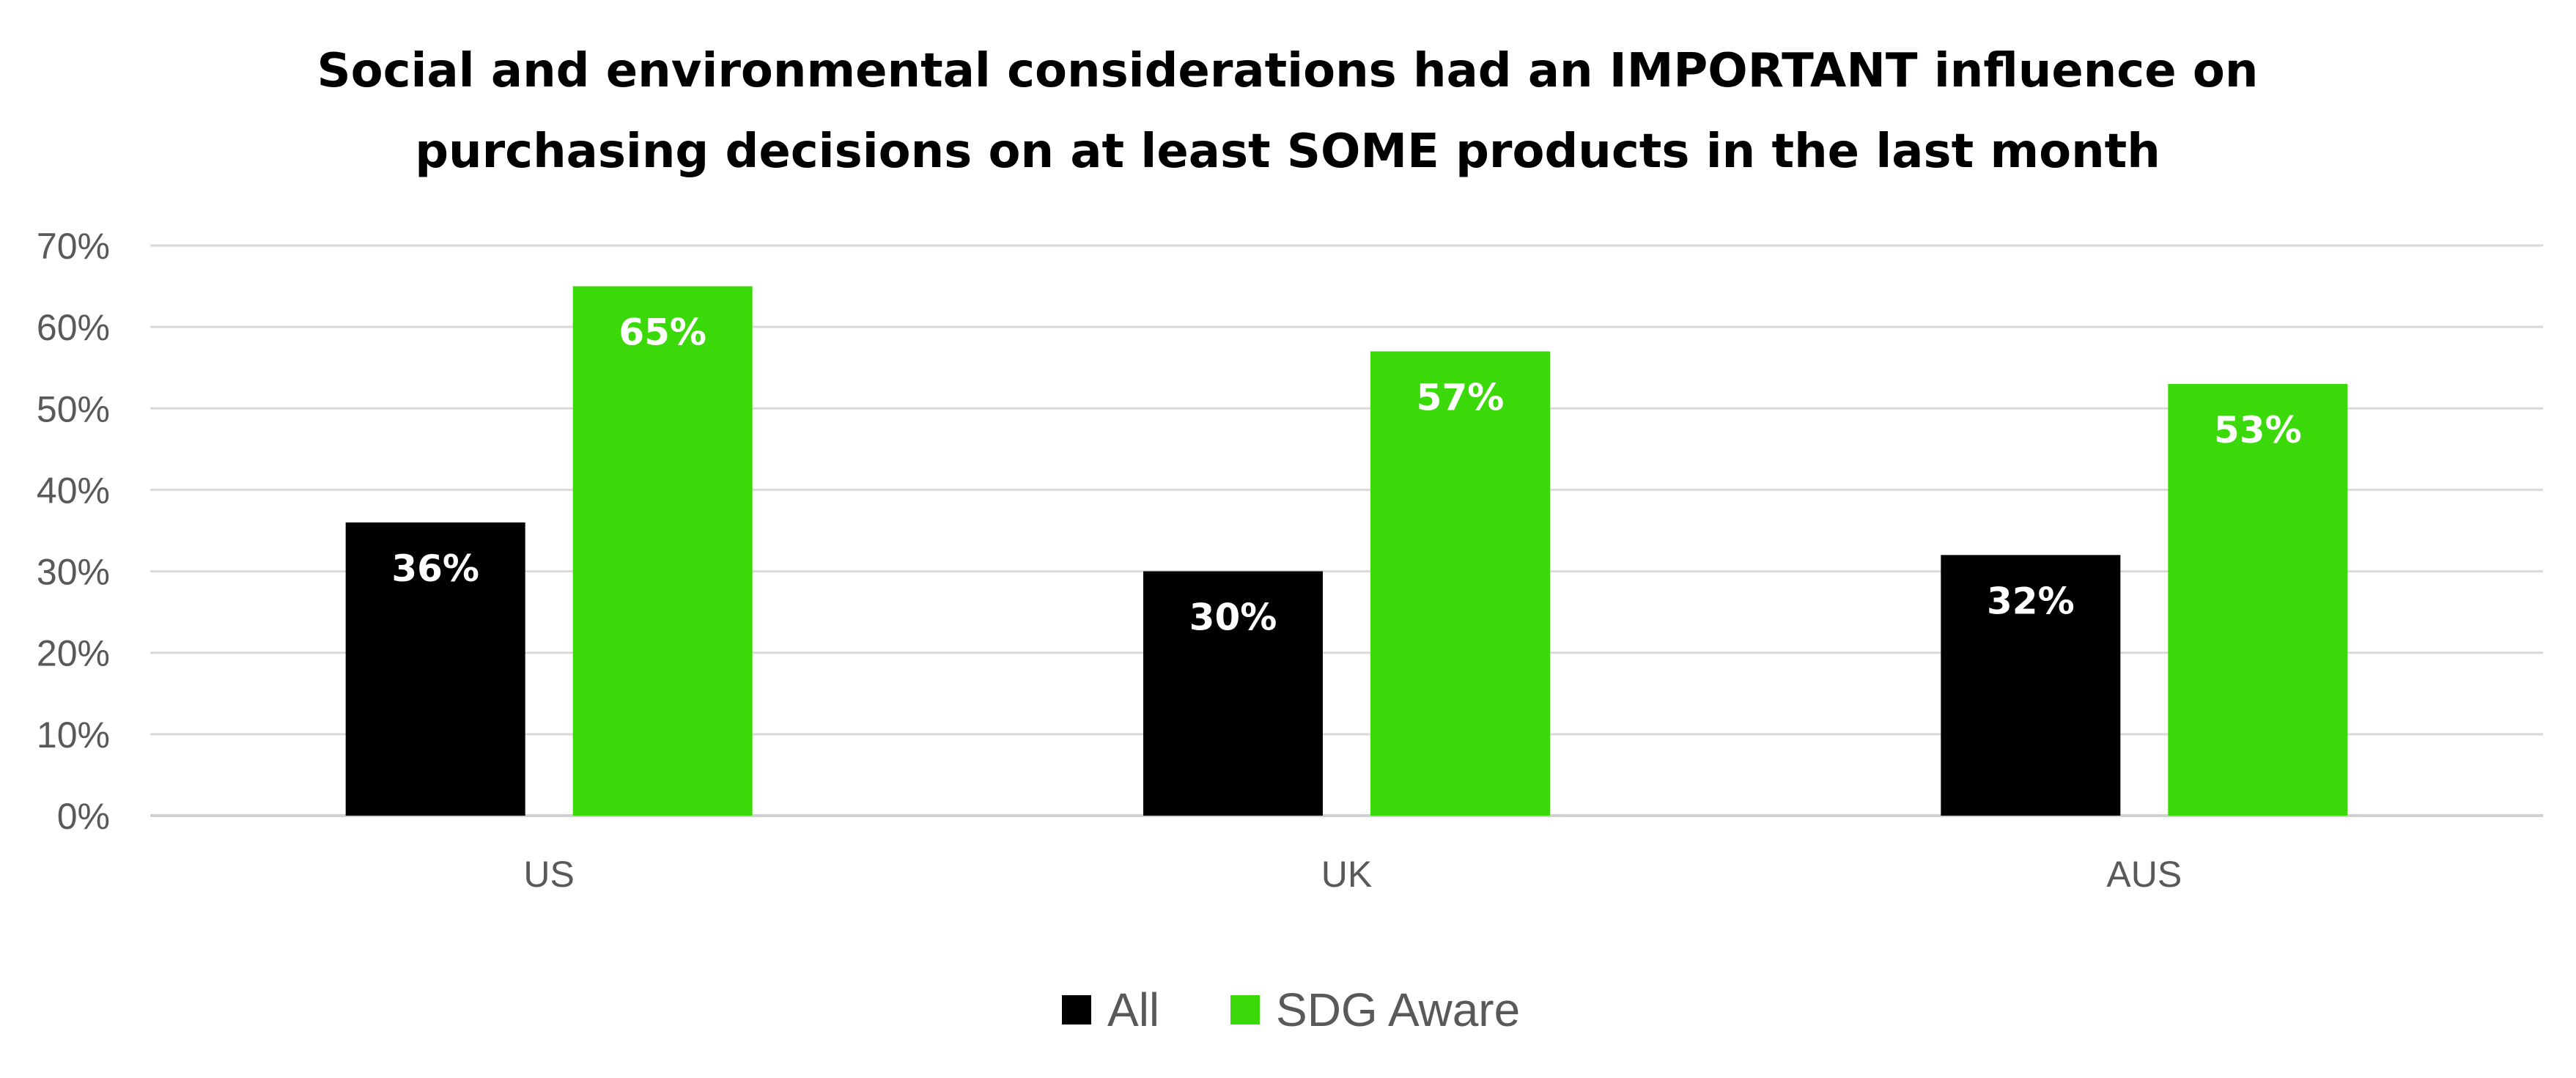  Describe the element at coordinates (2258, 430) in the screenshot. I see `data-label: 53%` at that location.